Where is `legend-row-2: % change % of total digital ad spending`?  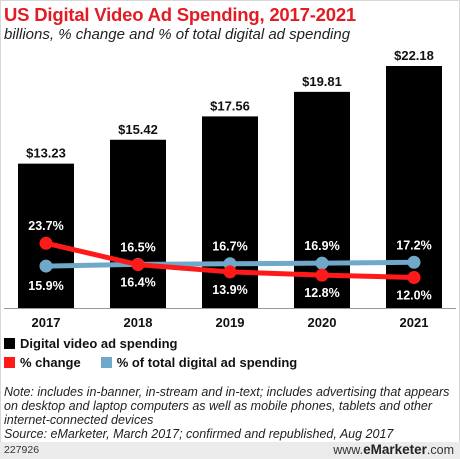 legend-row-2: % change % of total digital ad spending is located at coordinates (150, 362).